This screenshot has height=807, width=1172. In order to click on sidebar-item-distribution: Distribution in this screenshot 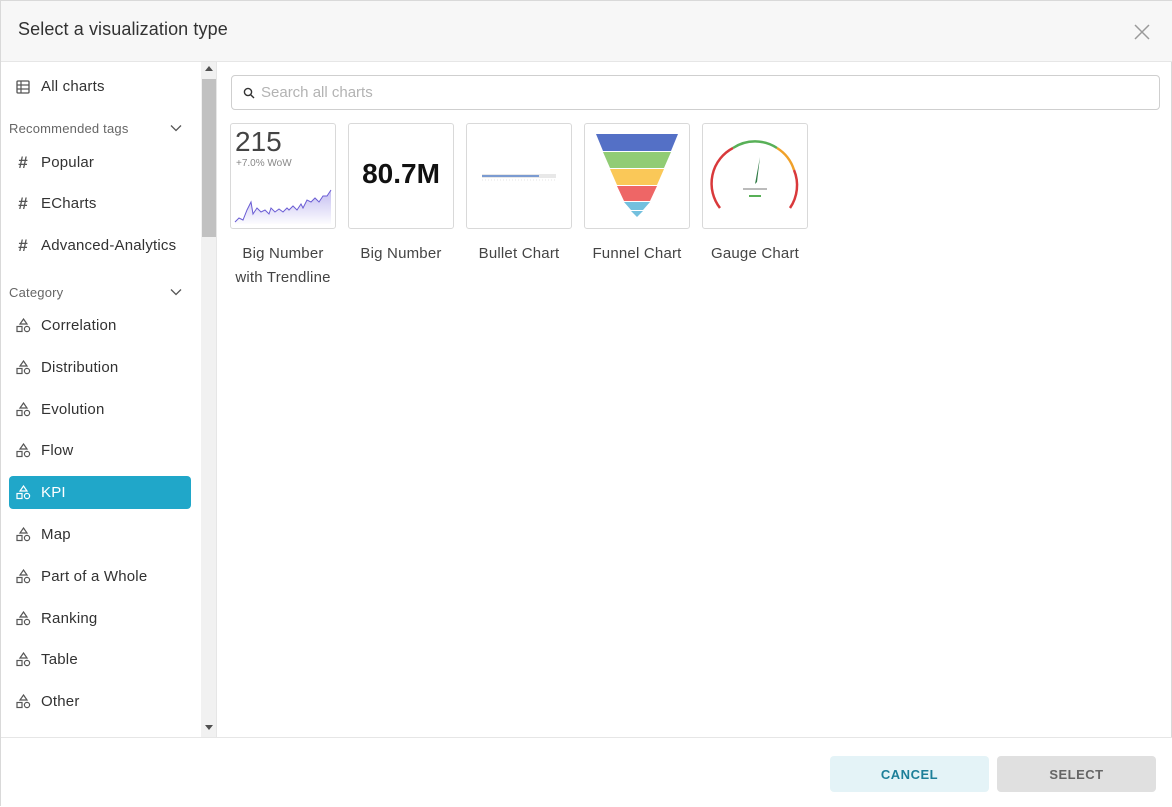, I will do `click(100, 367)`.